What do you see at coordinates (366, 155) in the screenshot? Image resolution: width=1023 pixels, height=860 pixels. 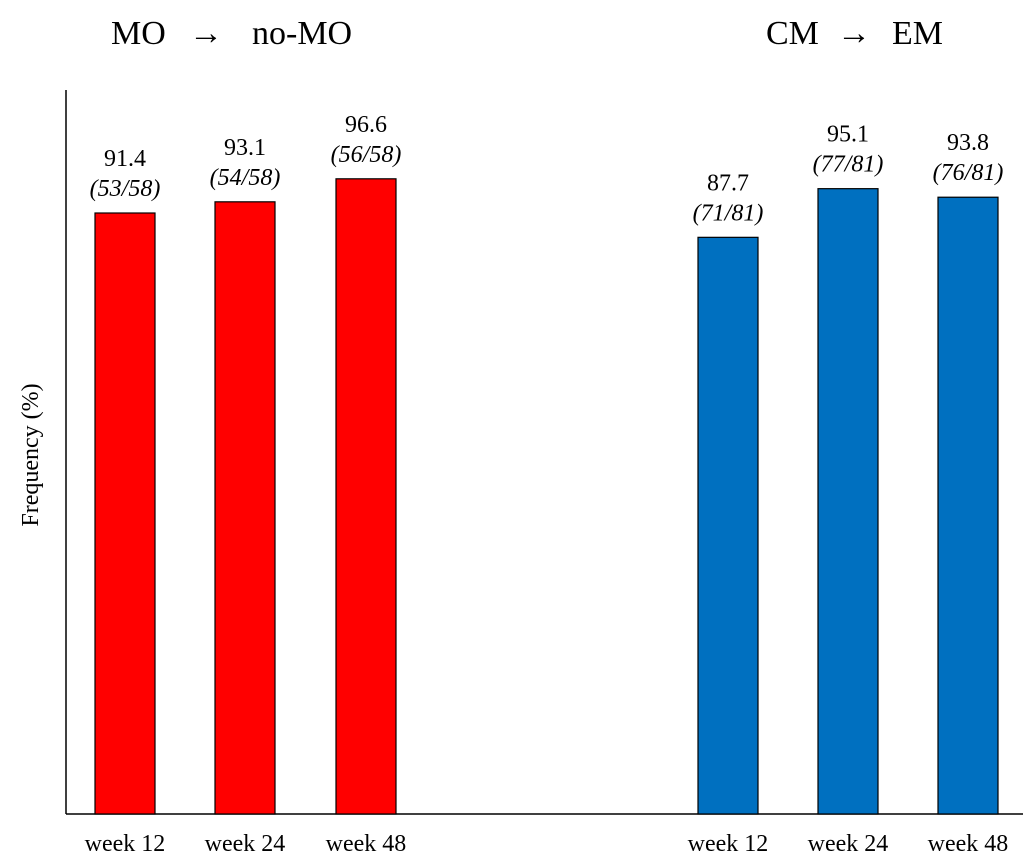 I see `fraction-label-g0-2: (56/58)` at bounding box center [366, 155].